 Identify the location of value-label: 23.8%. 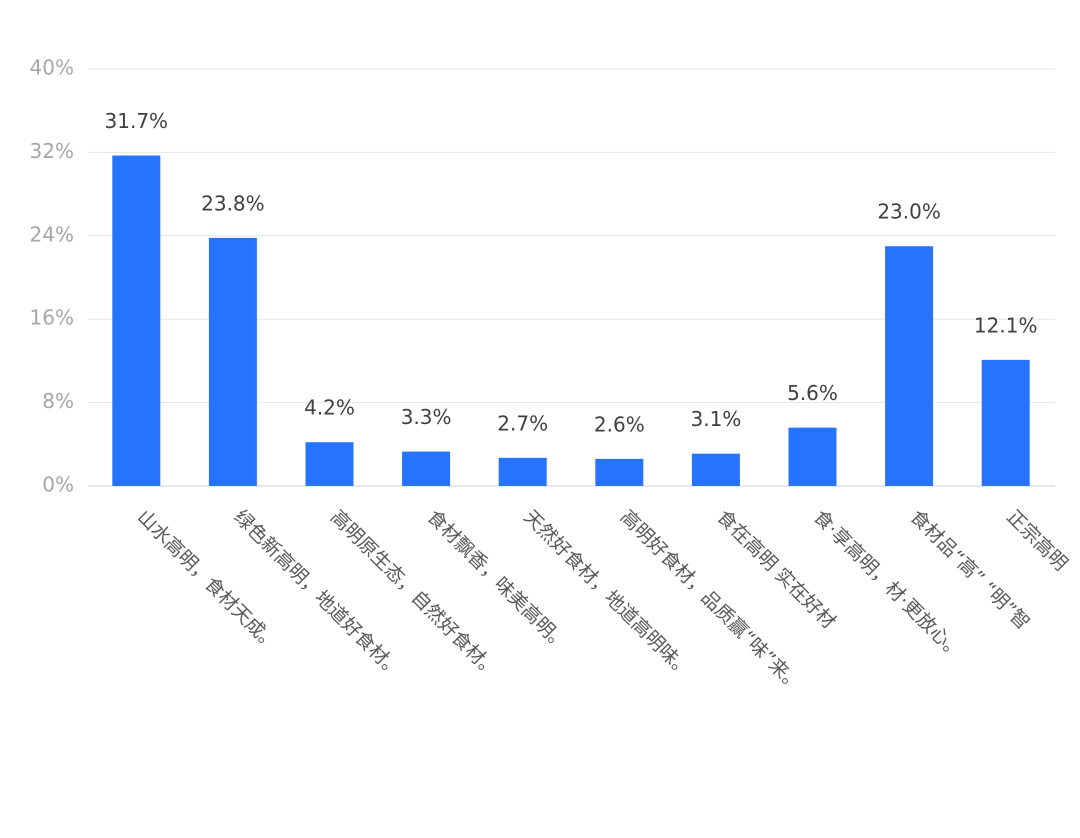
(233, 203).